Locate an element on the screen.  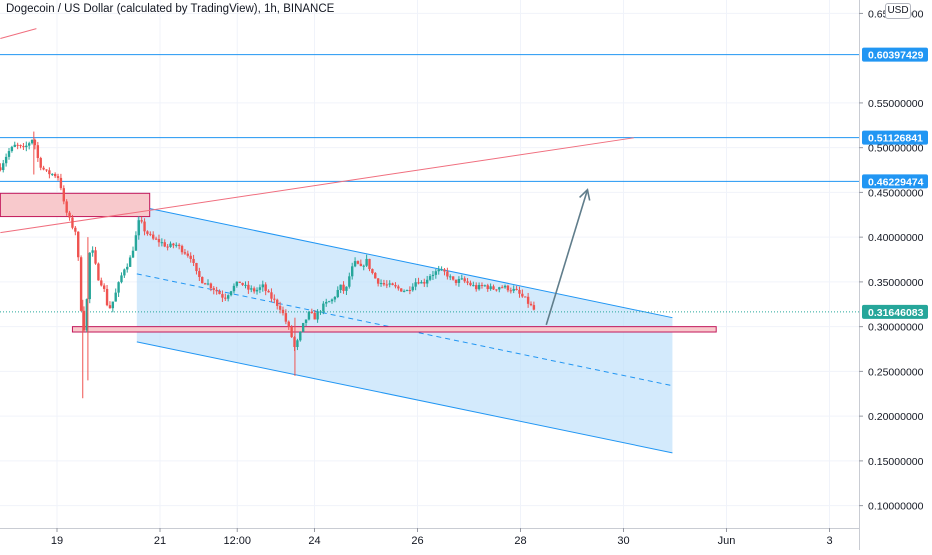
time-axis-bg is located at coordinates (429, 539).